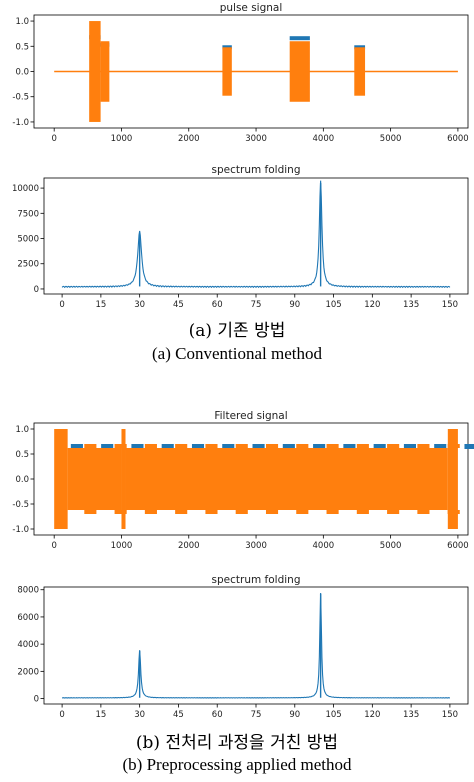  Describe the element at coordinates (372, 715) in the screenshot. I see `spectrum-b-x-tick-label: 120` at that location.